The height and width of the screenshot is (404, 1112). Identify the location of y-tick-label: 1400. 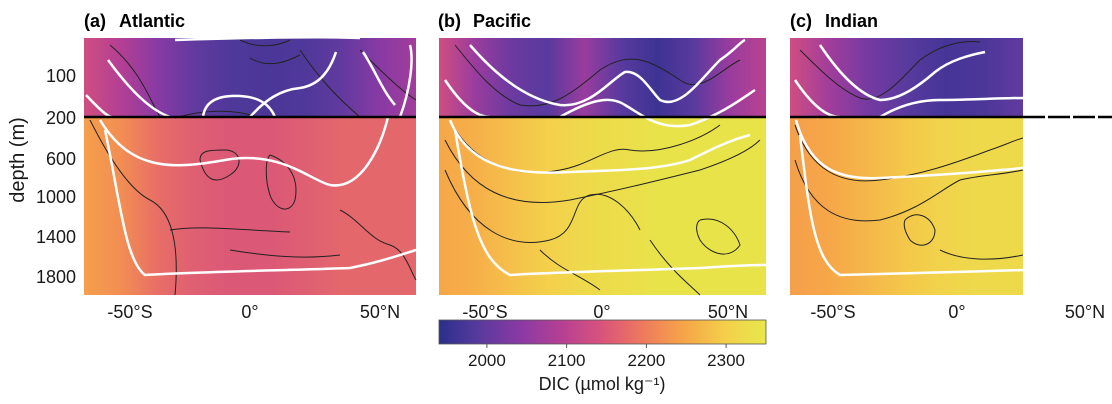
(56, 237).